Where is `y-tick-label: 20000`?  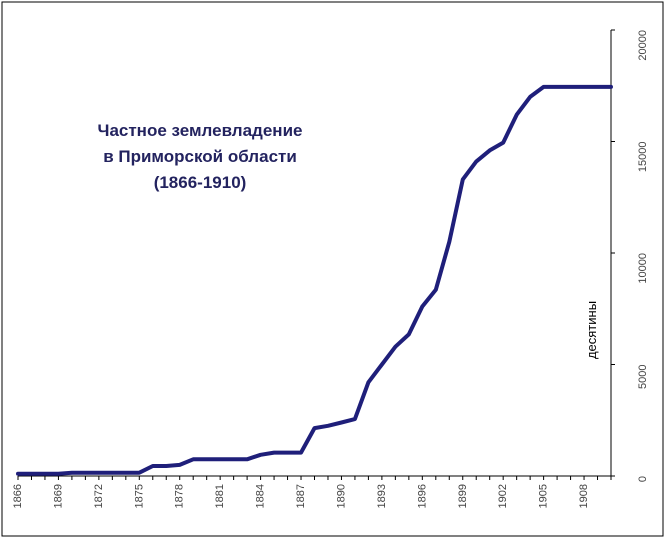
y-tick-label: 20000 is located at coordinates (643, 45).